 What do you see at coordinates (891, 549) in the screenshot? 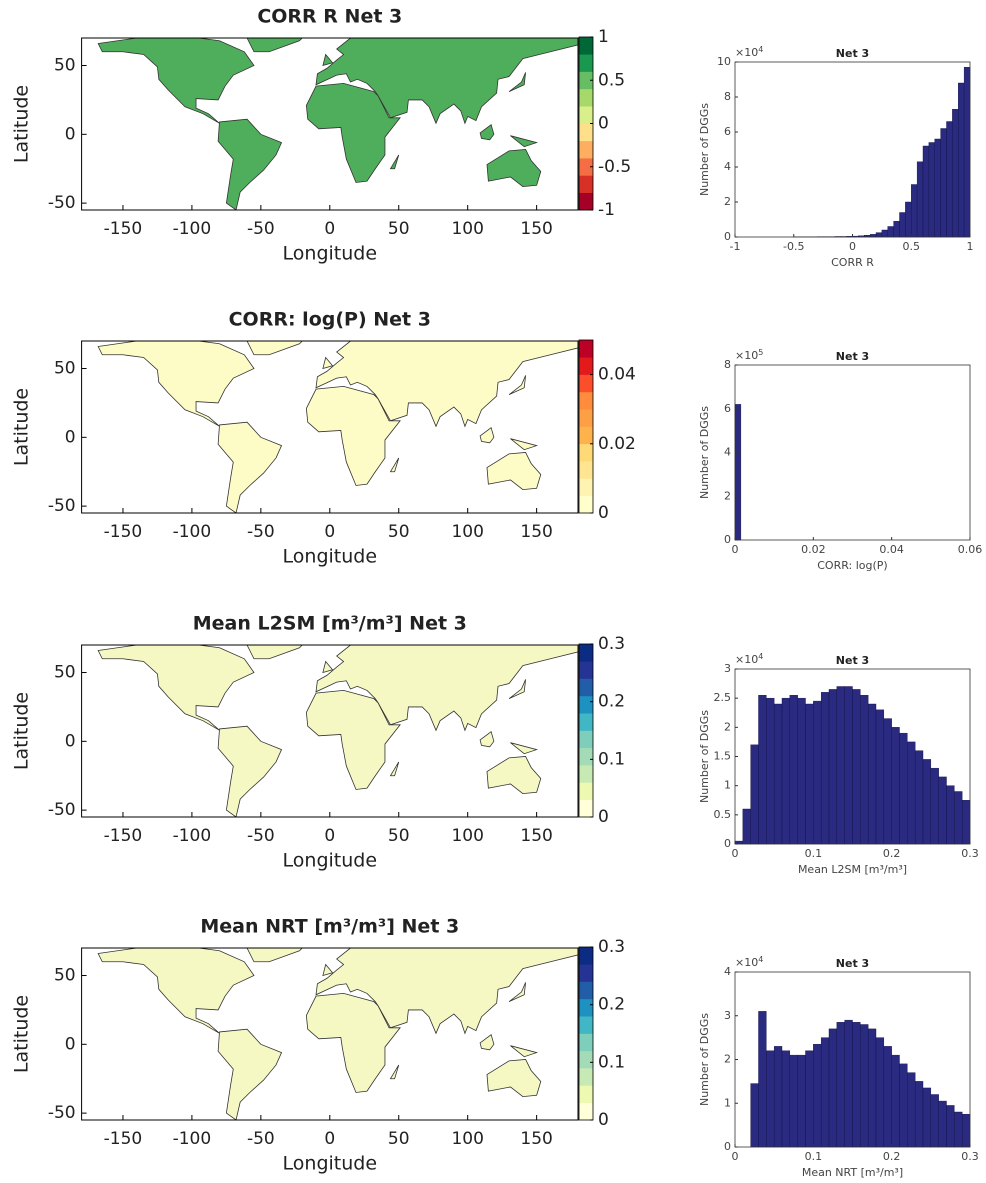
I see `x-tick-label: 0.04` at bounding box center [891, 549].